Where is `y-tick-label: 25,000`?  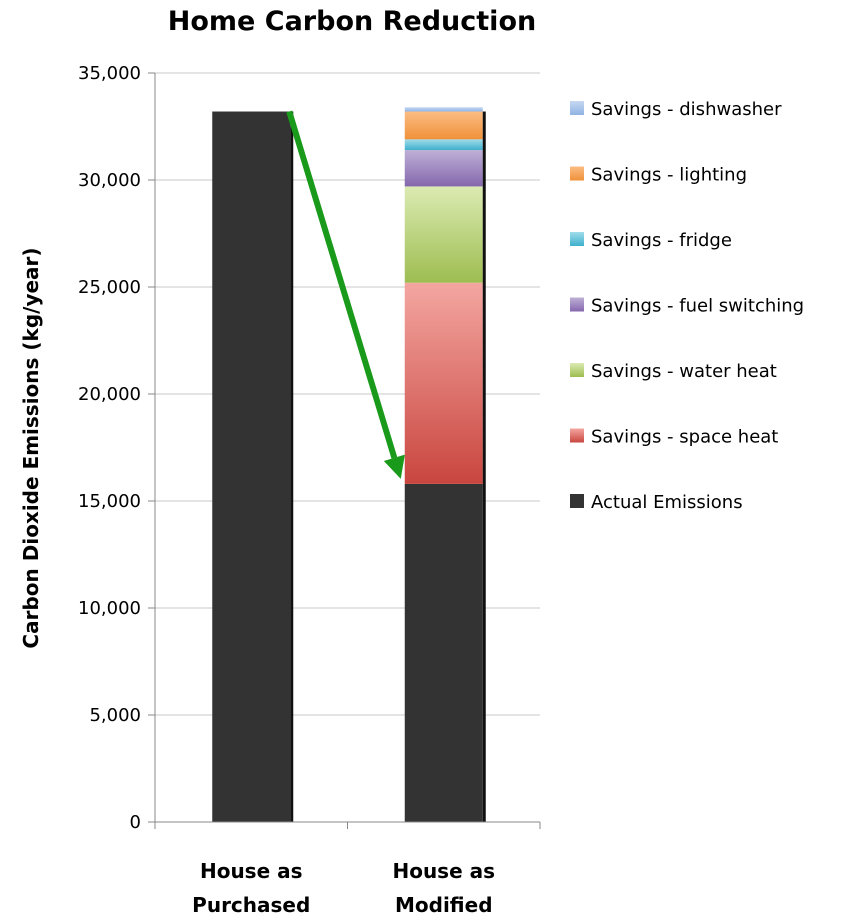 y-tick-label: 25,000 is located at coordinates (109, 287).